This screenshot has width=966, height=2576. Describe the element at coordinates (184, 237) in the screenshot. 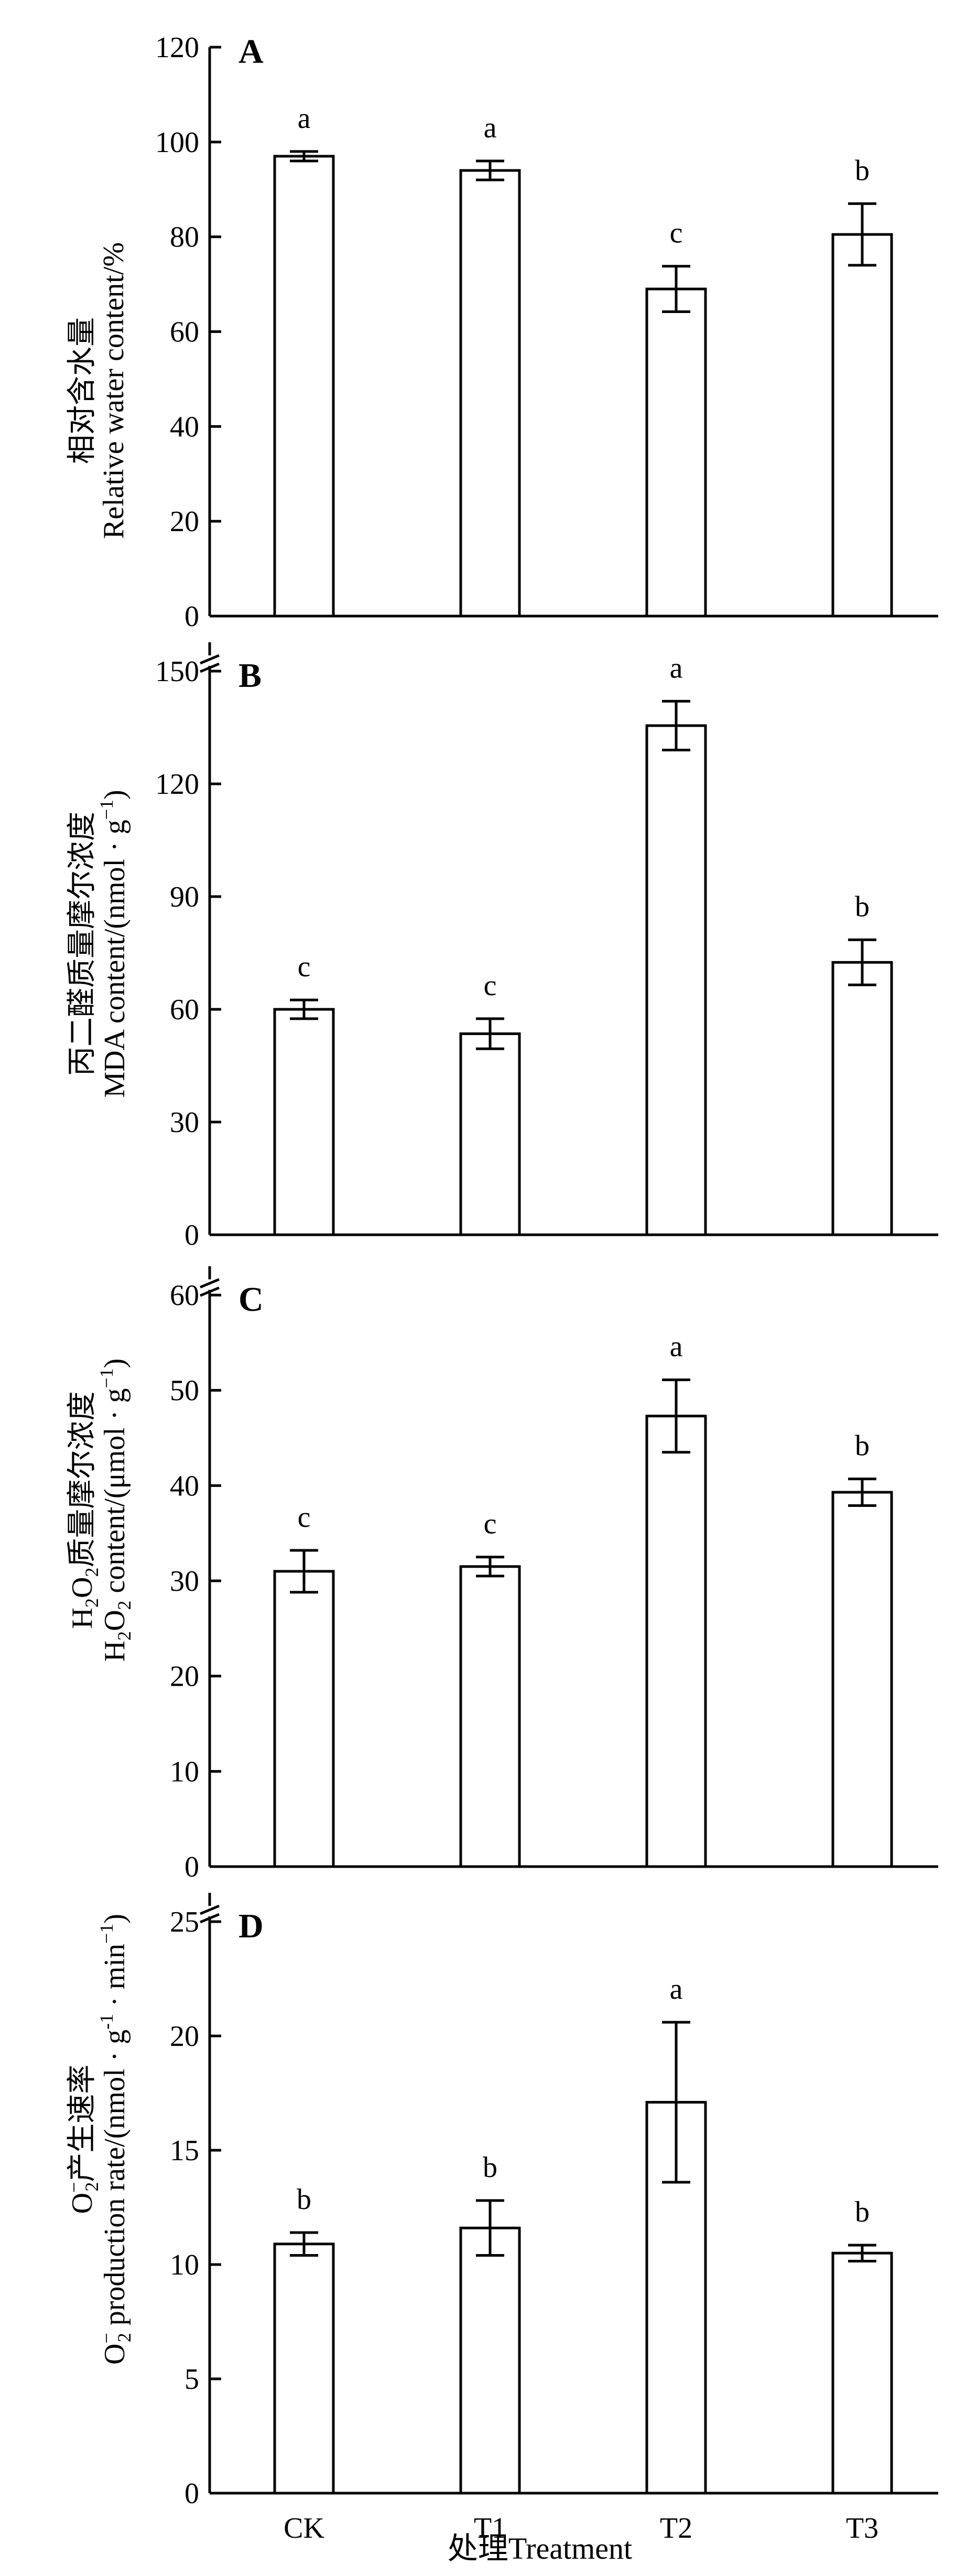

I see `panel-a-tick-label-80: 80` at that location.